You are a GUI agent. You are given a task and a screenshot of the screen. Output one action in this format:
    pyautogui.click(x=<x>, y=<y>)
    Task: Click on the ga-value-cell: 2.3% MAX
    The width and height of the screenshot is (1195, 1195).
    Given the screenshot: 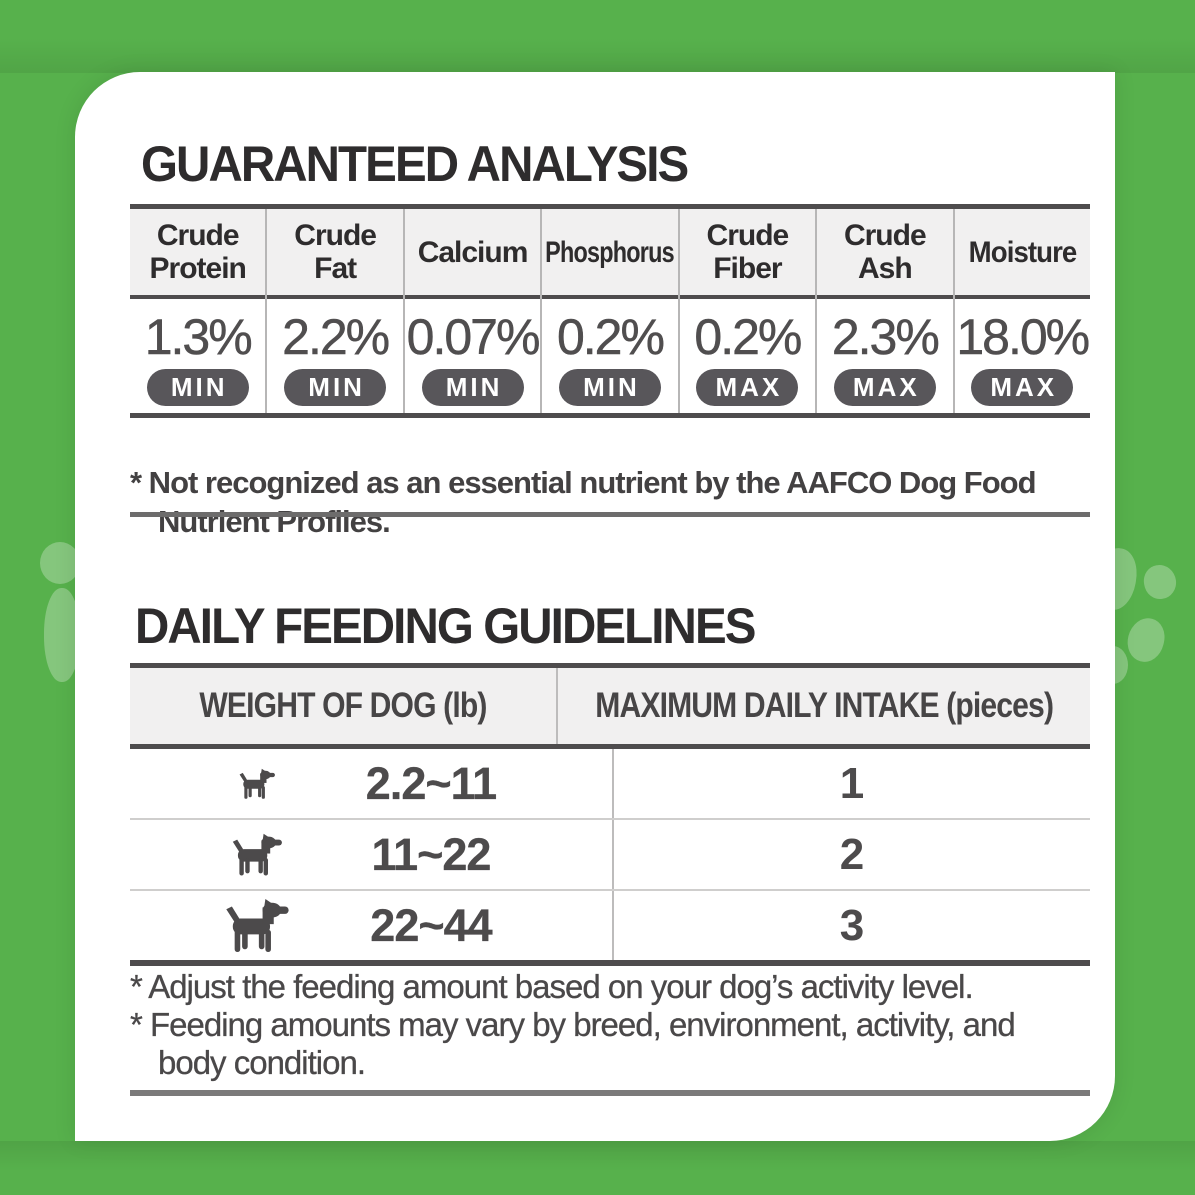 What is the action you would take?
    pyautogui.click(x=884, y=356)
    